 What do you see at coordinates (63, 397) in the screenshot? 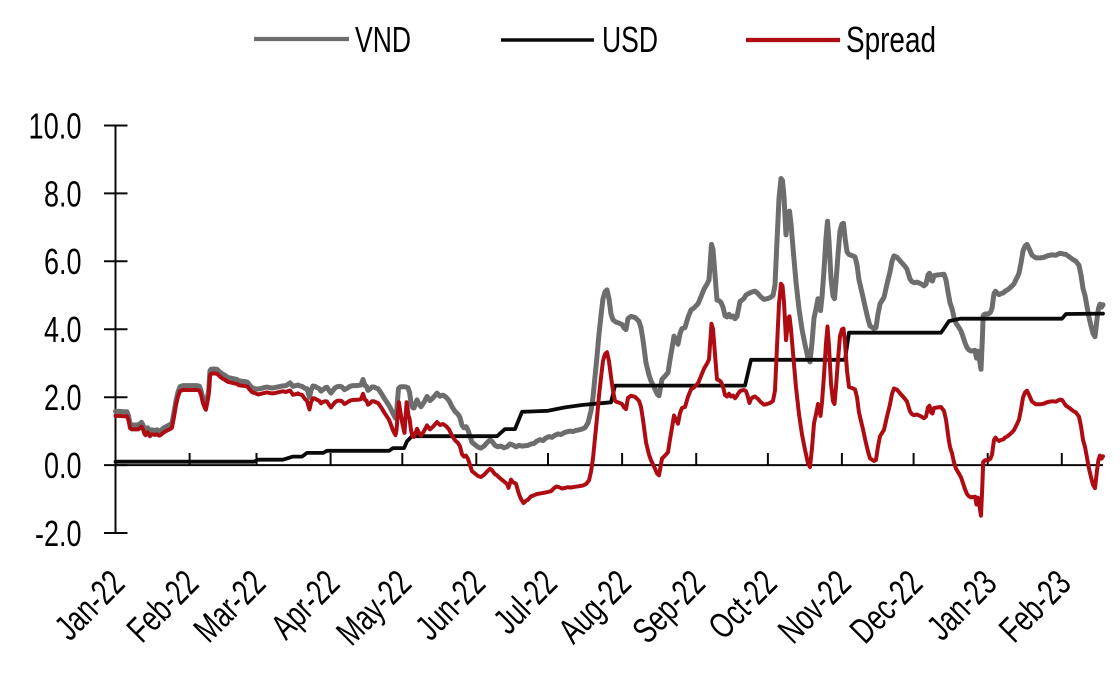
I see `svg-text: 2.0` at bounding box center [63, 397].